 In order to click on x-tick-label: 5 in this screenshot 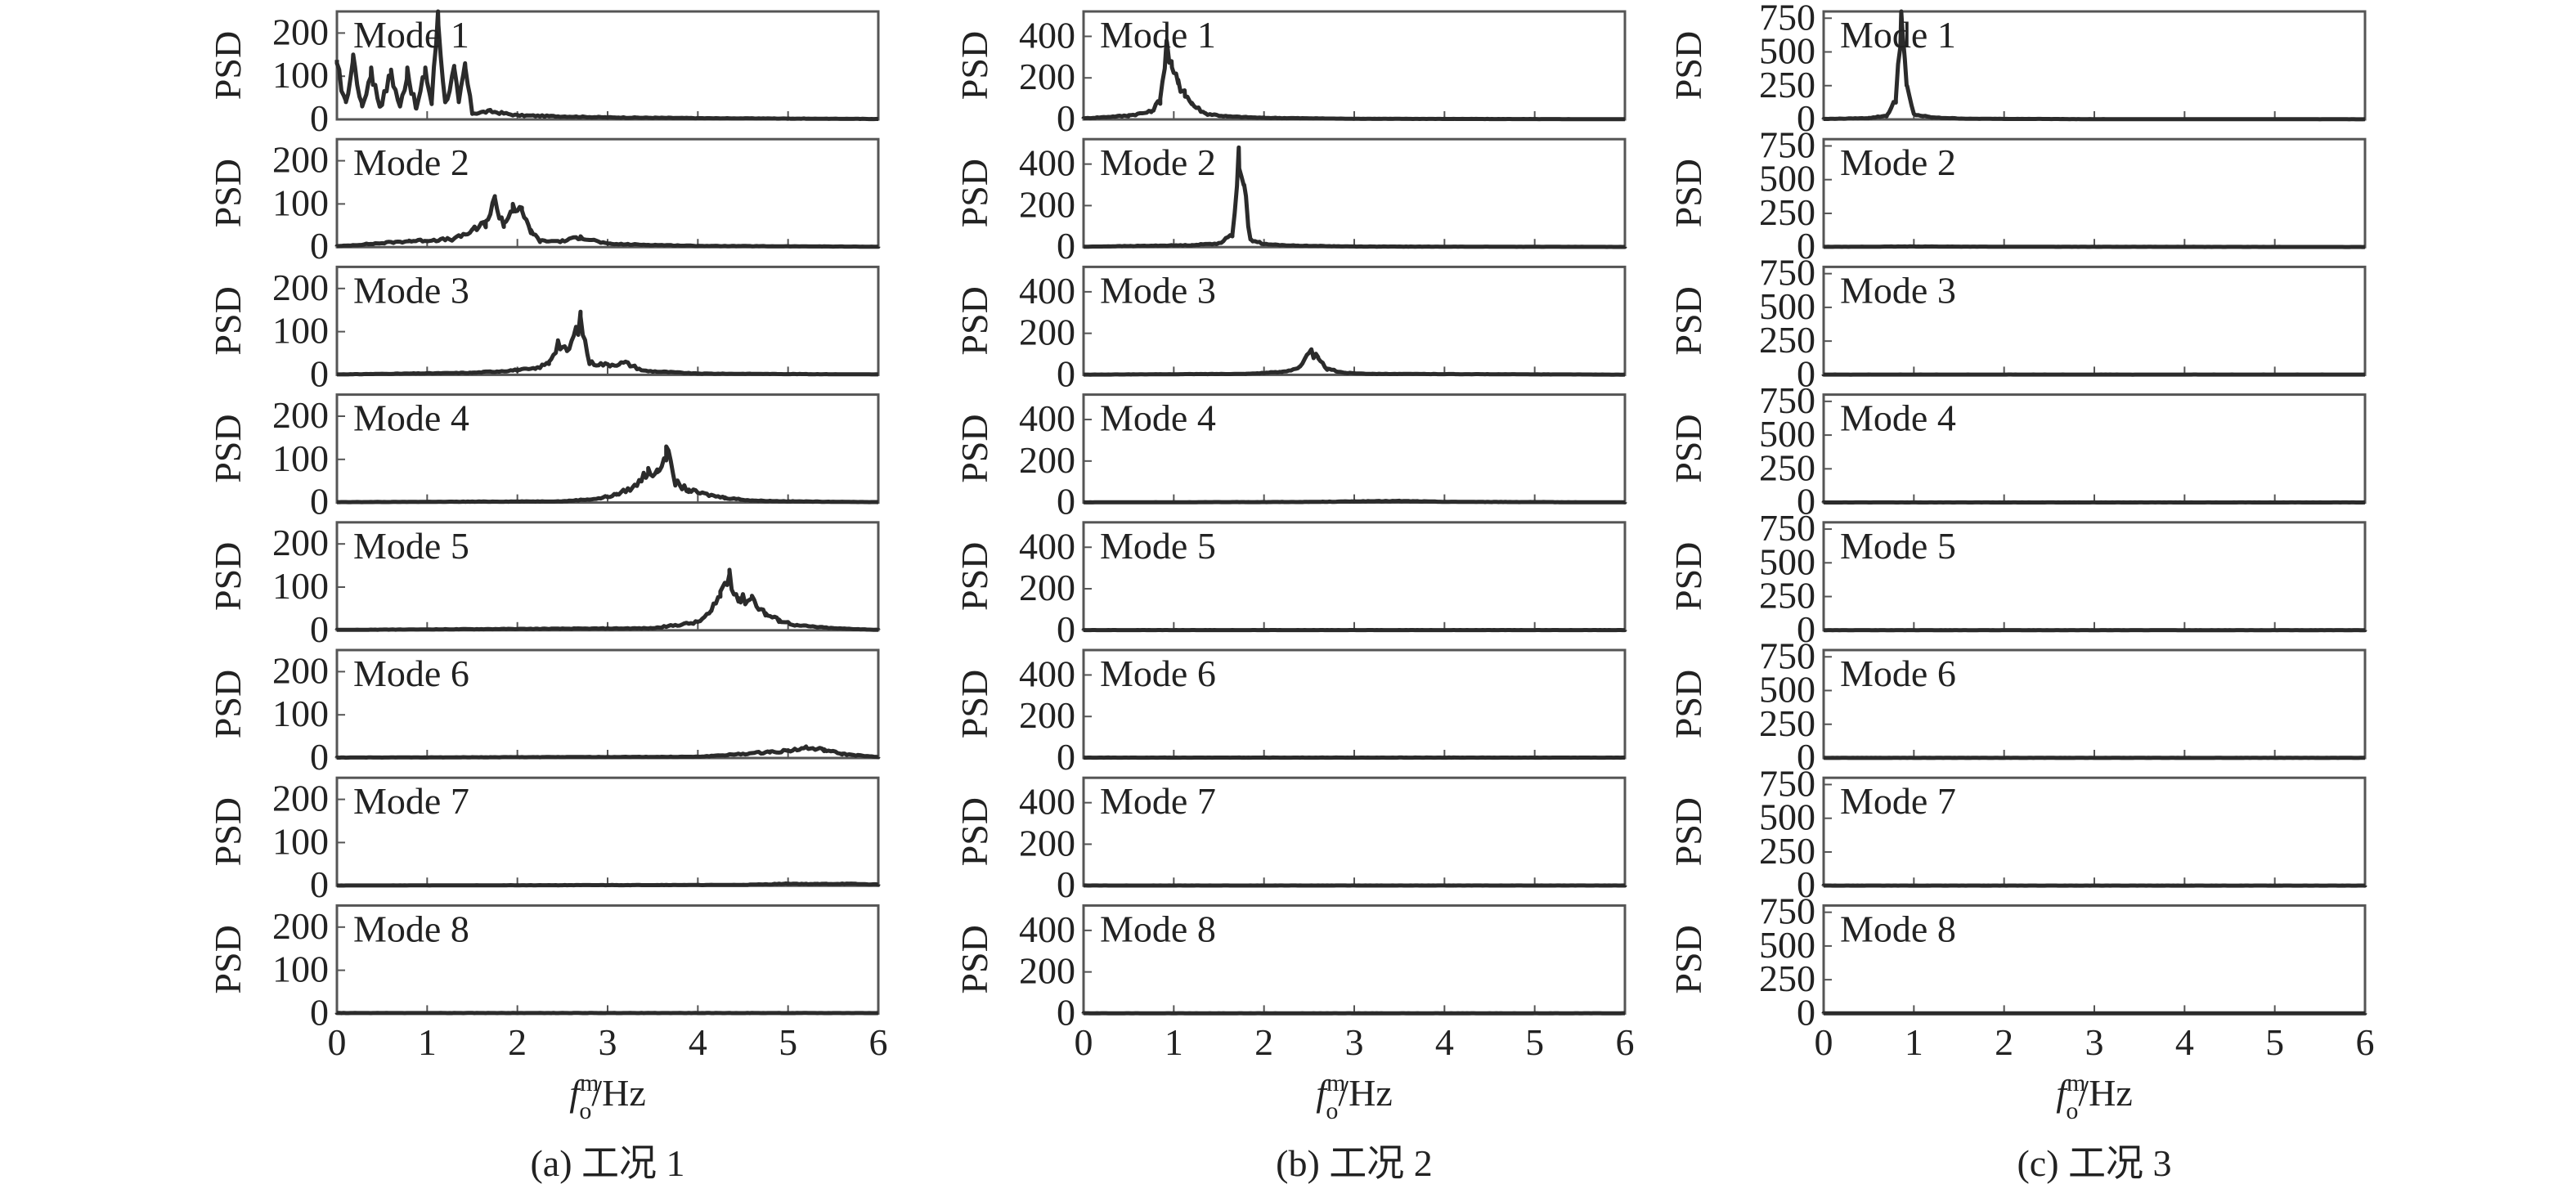, I will do `click(2274, 1042)`.